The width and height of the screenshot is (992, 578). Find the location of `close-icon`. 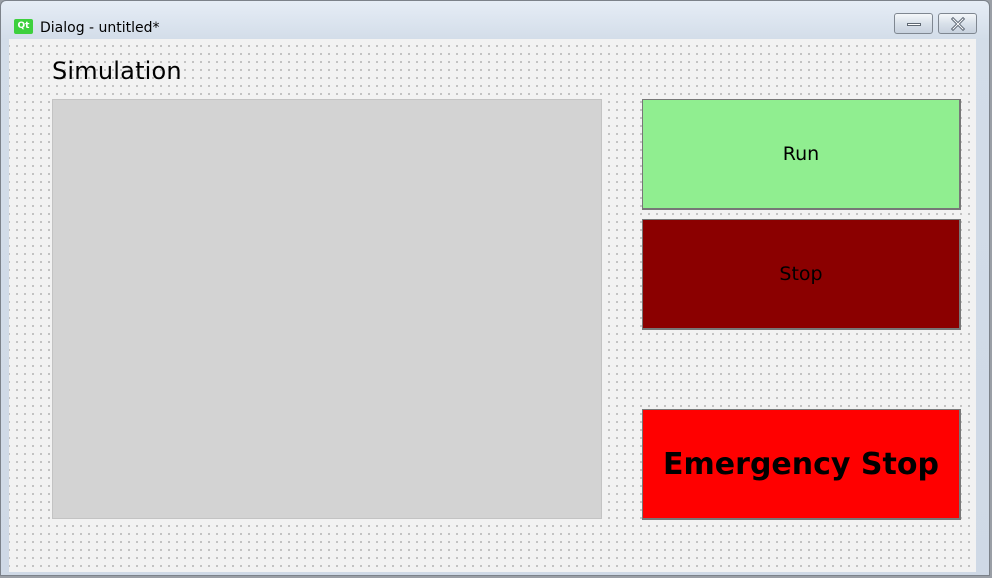

close-icon is located at coordinates (958, 24).